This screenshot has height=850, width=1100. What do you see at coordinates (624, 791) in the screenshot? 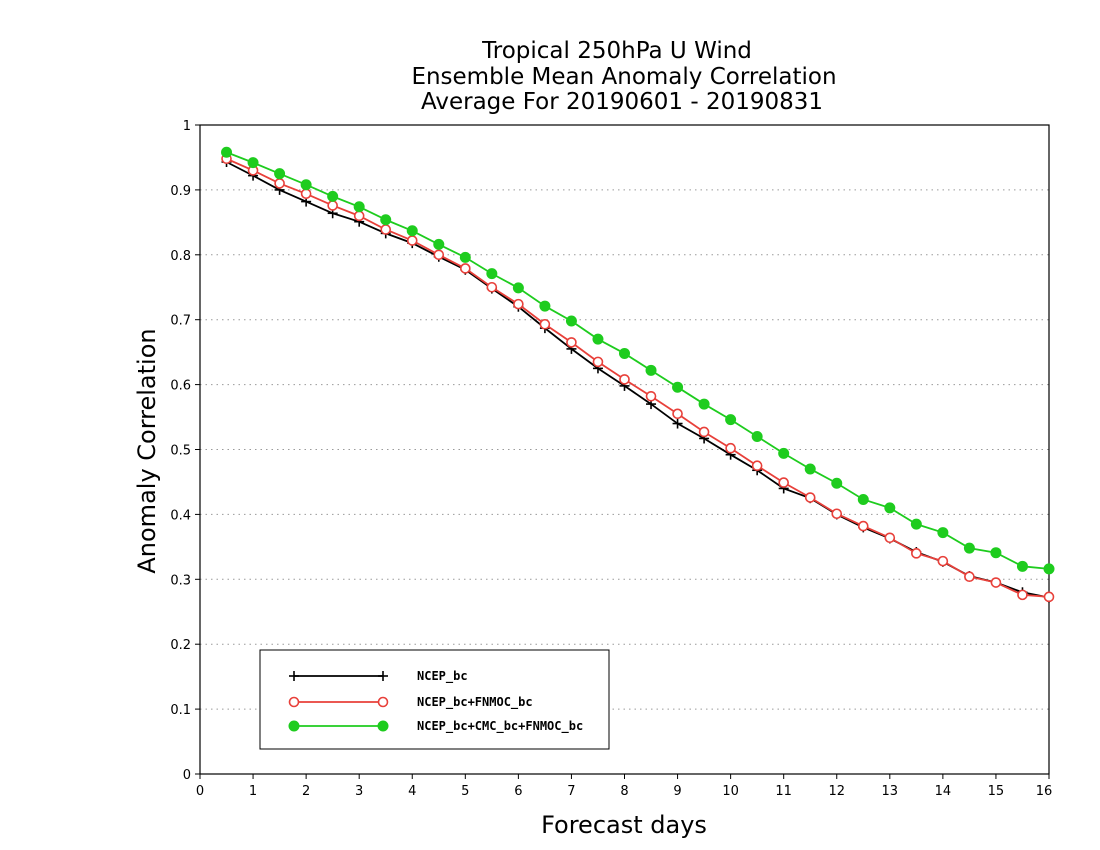
I see `x-tick-label: 8` at bounding box center [624, 791].